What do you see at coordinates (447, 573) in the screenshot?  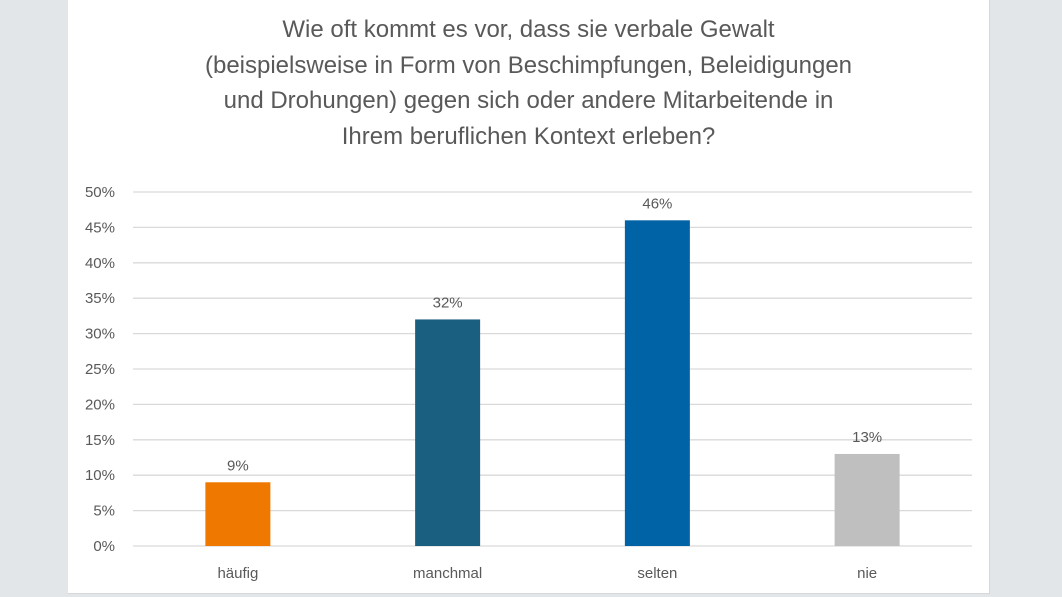 I see `x-tick-label: manchmal` at bounding box center [447, 573].